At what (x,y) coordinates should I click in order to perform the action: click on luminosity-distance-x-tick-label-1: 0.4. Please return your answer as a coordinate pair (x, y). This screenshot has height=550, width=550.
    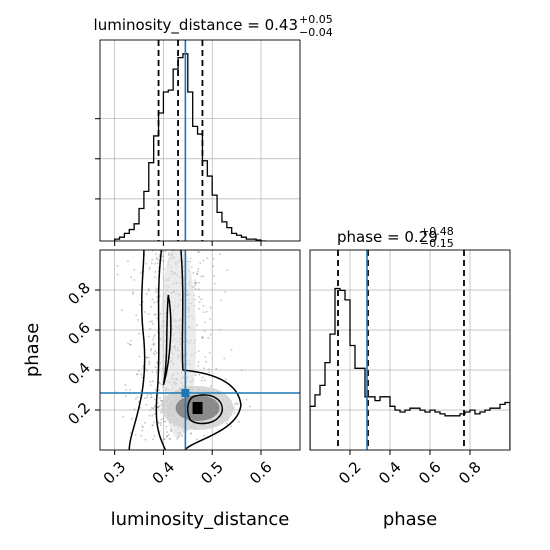
    Looking at the image, I should click on (164, 473).